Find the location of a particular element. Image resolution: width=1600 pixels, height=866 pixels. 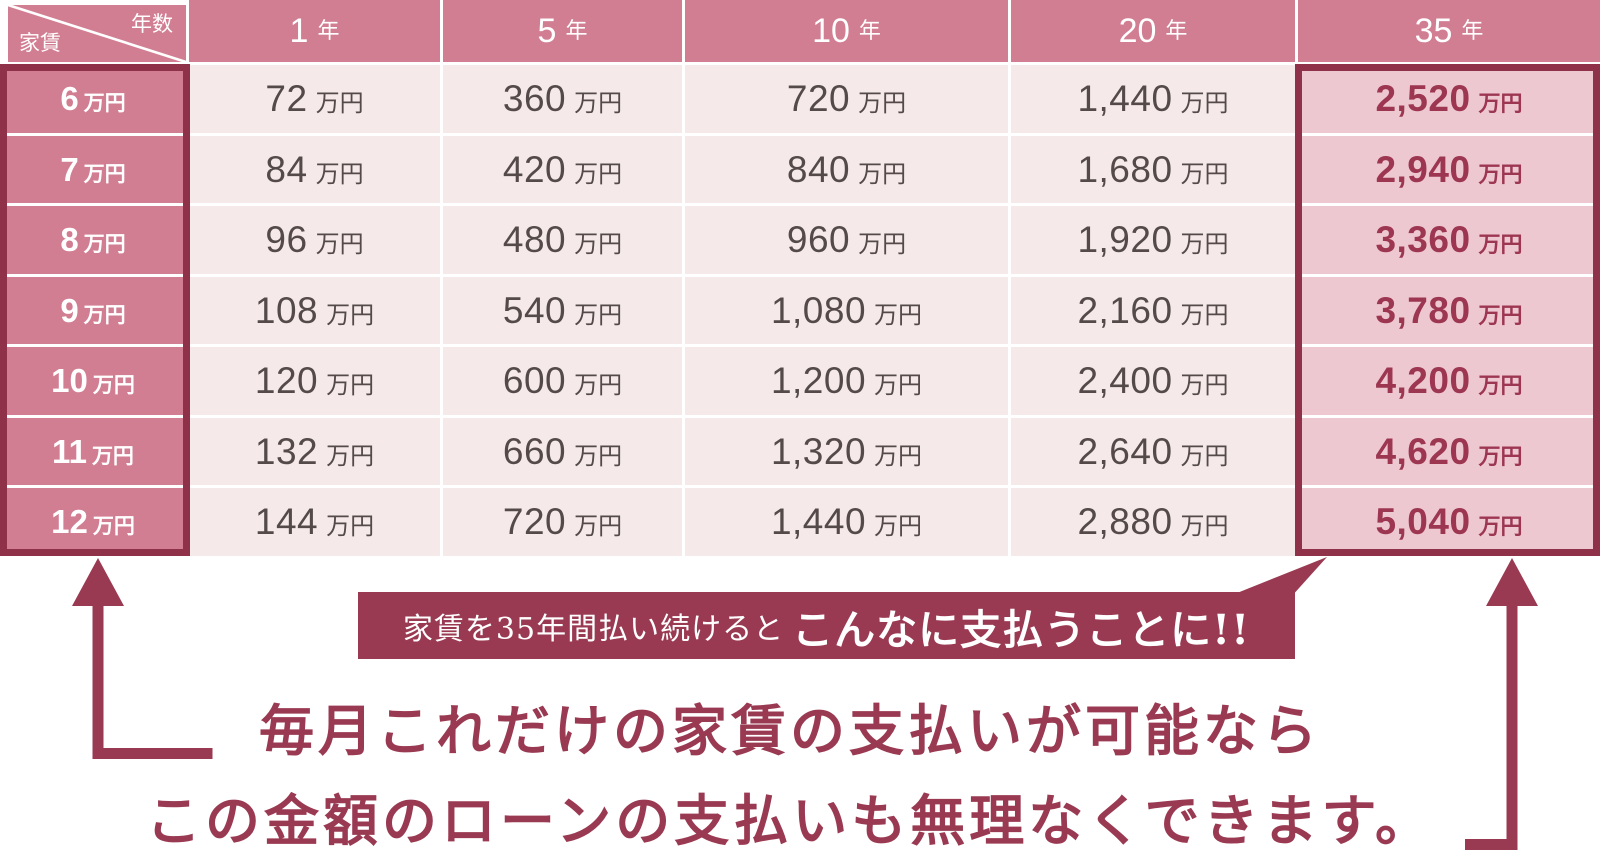

payment-amount: 2,520 is located at coordinates (1423, 98).